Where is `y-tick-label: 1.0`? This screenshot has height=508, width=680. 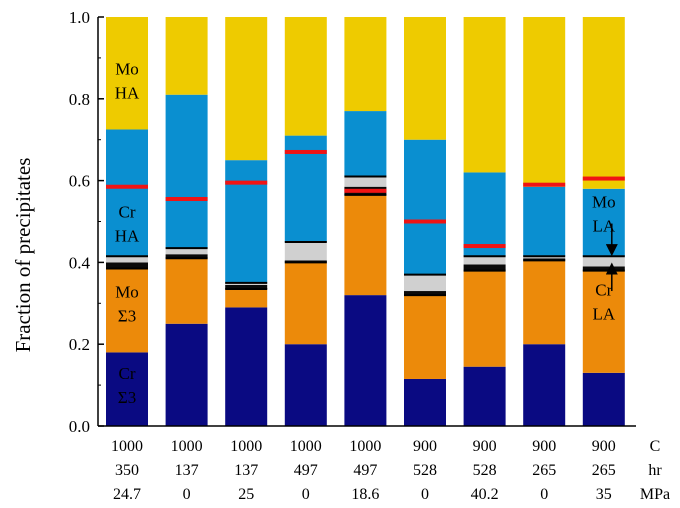 y-tick-label: 1.0 is located at coordinates (79, 17).